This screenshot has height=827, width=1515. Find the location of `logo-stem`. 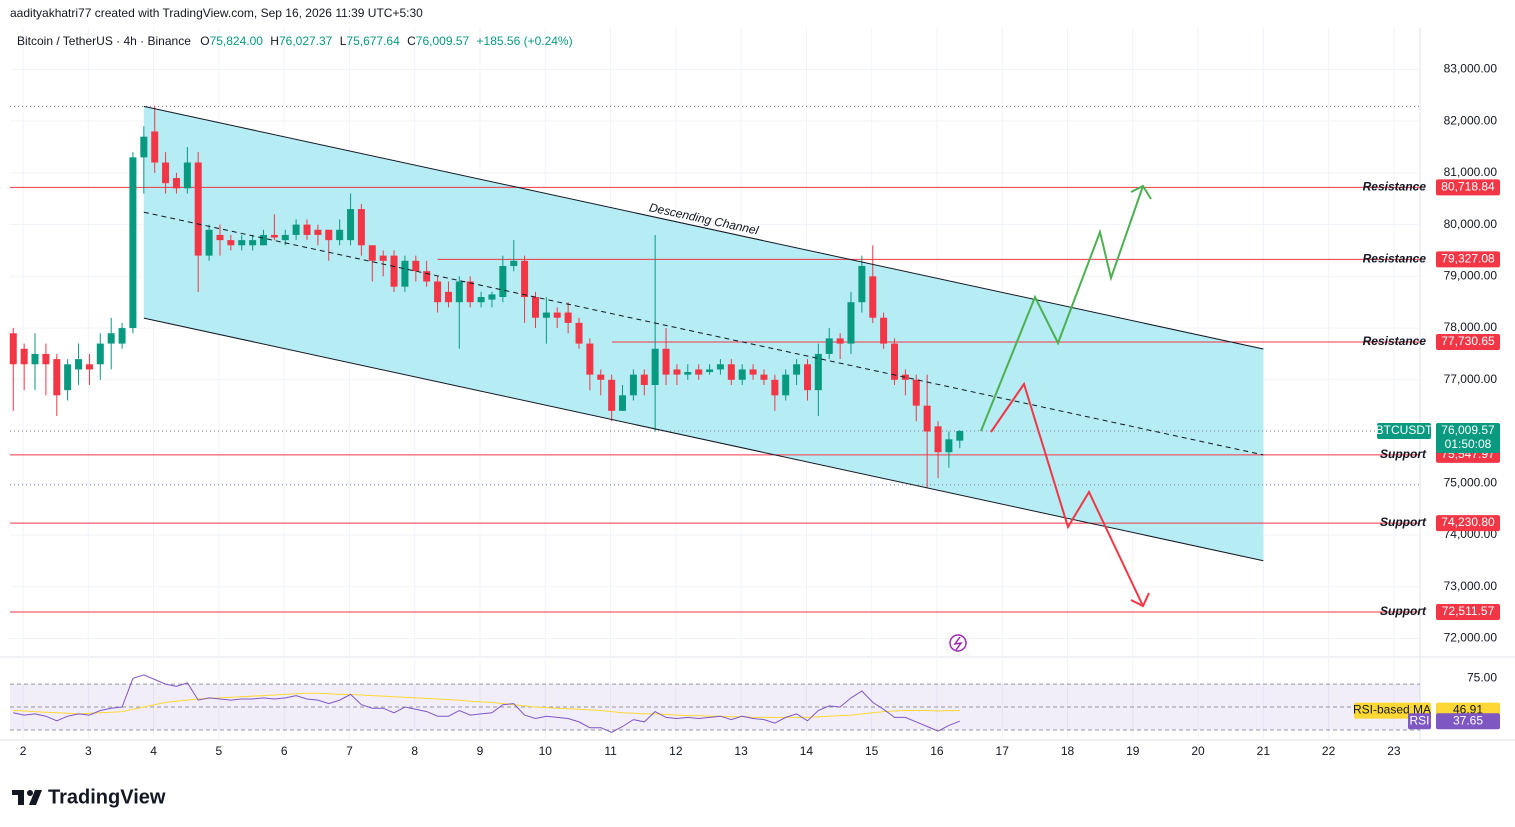

logo-stem is located at coordinates (21, 797).